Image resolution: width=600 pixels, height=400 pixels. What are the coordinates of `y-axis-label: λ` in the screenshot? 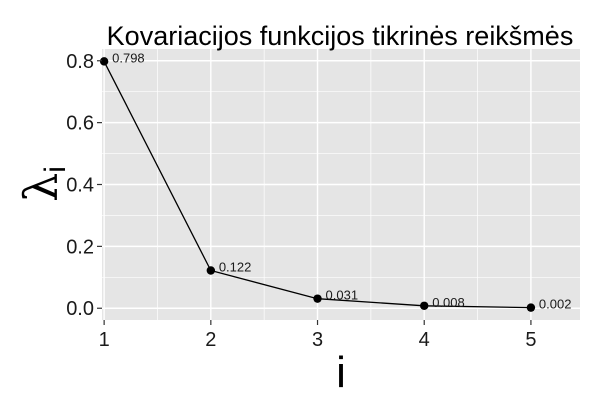 It's located at (41, 187).